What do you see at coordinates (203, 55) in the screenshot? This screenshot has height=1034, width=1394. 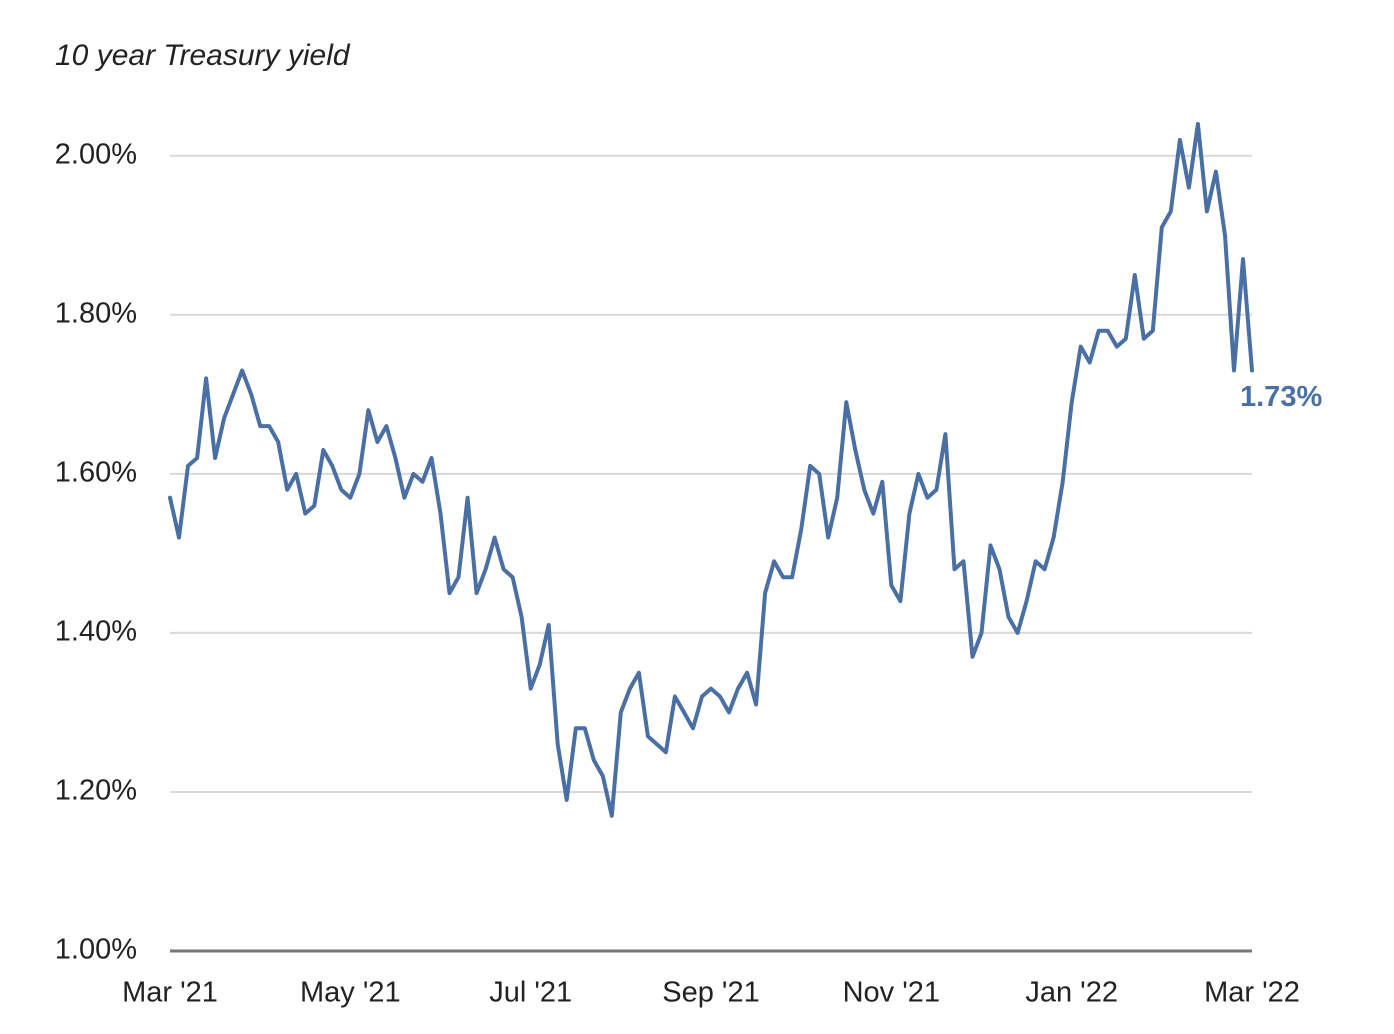 I see `chart-title: 10 year Treasury yield` at bounding box center [203, 55].